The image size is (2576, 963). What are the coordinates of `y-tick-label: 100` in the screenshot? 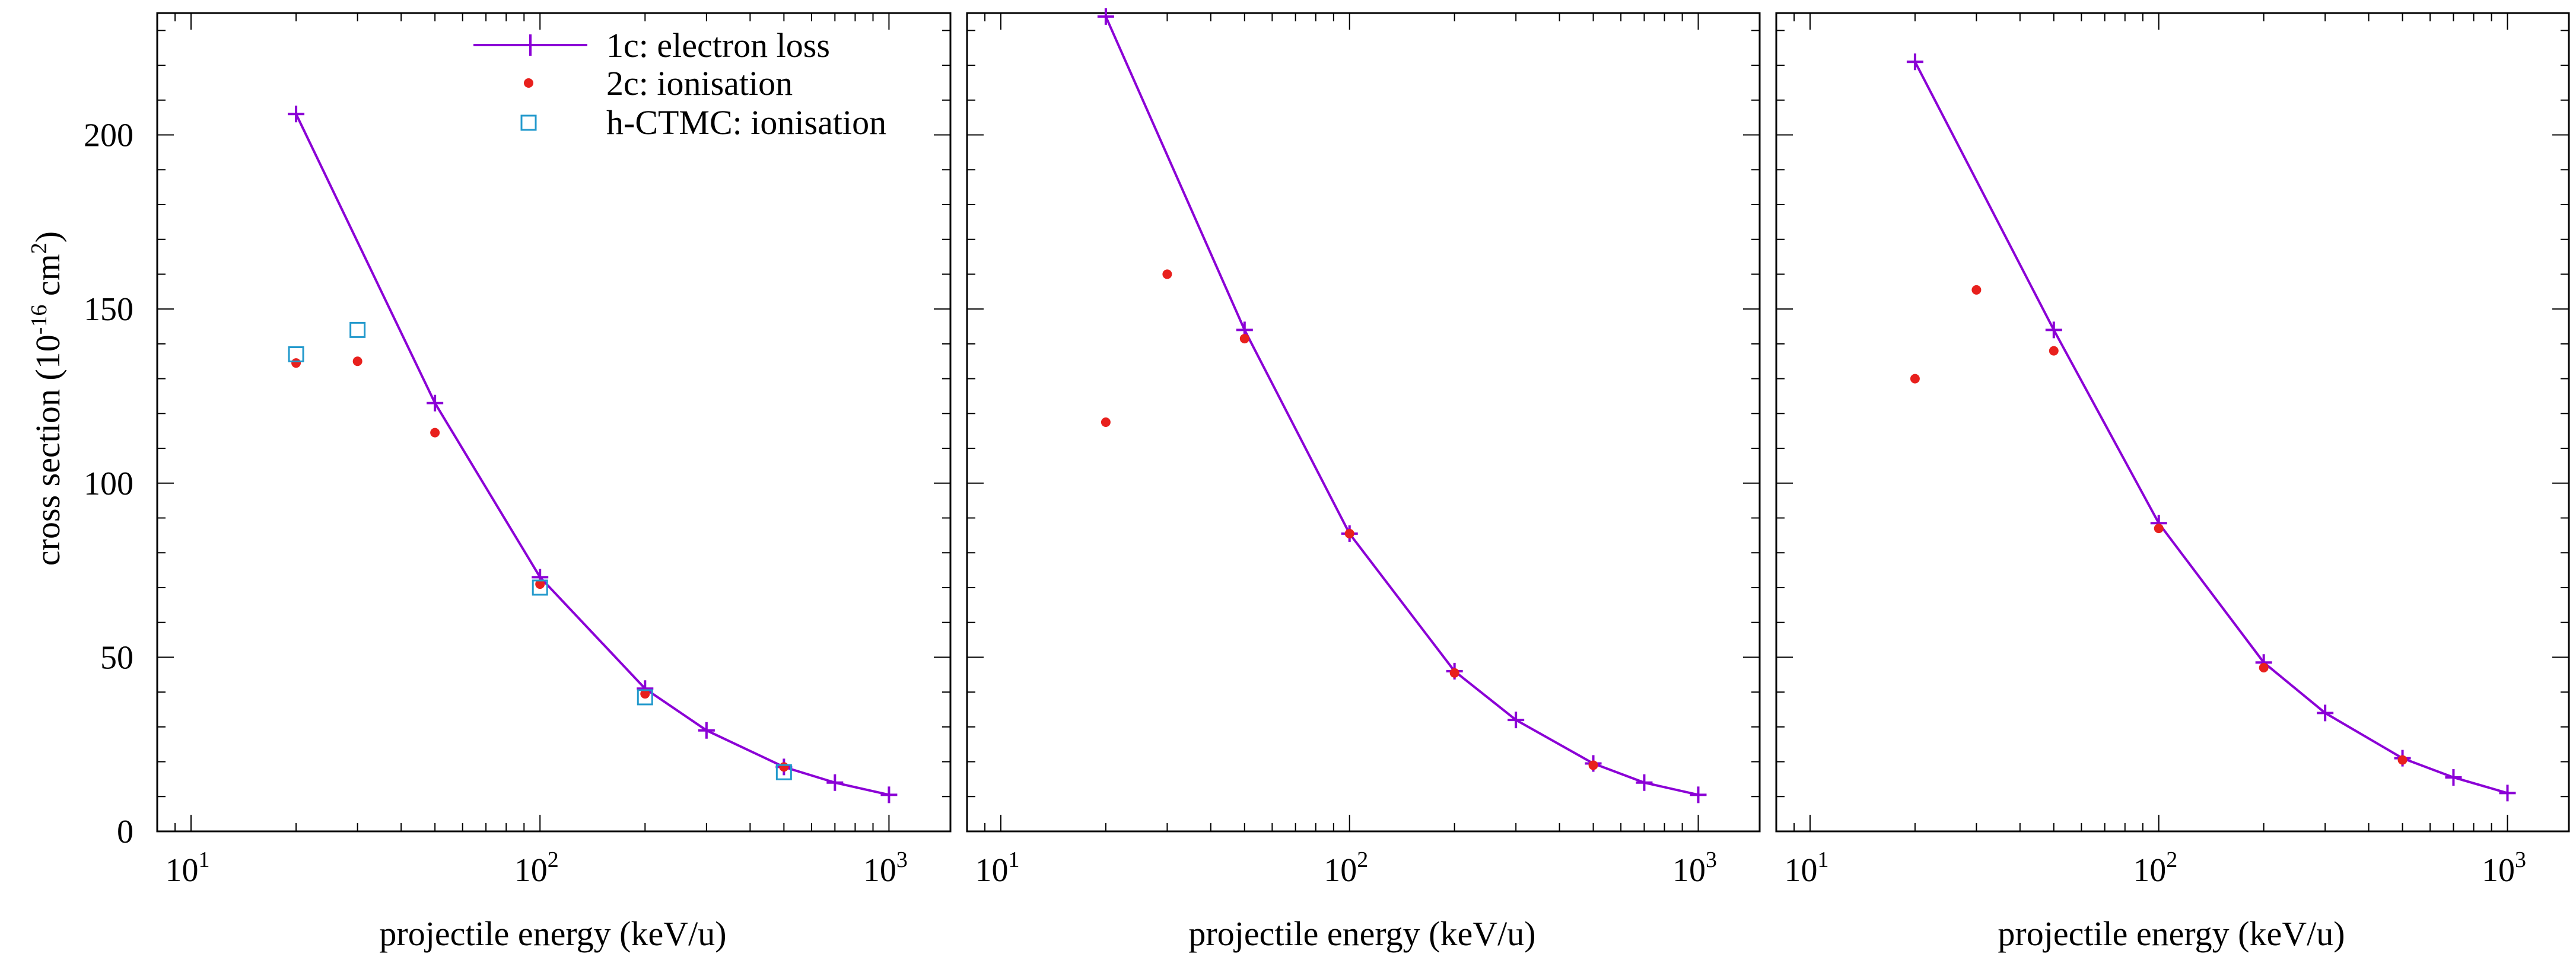 It's located at (108, 483).